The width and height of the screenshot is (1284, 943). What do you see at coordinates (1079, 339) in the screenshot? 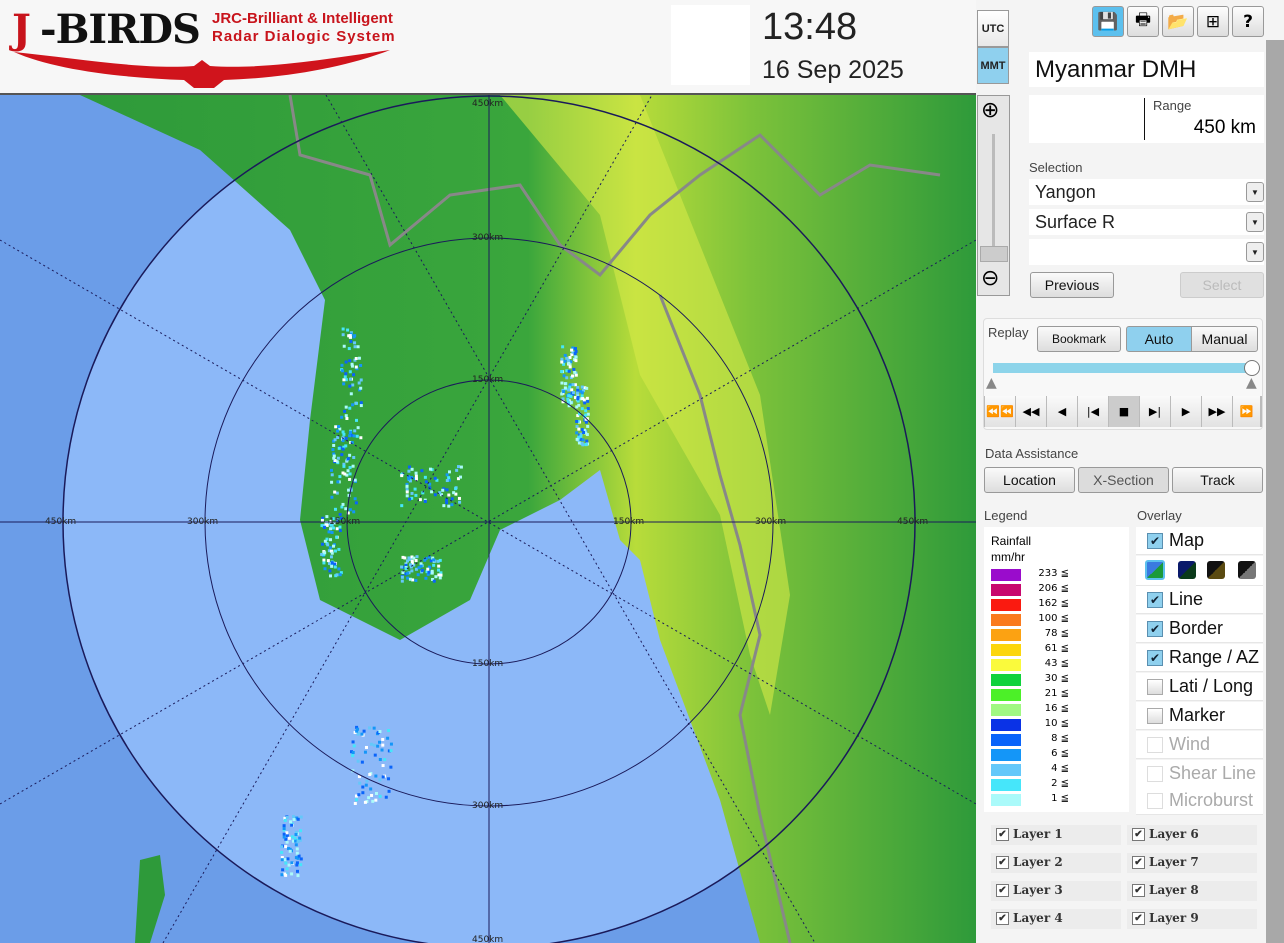
I see `bookmark-button: Bookmark` at bounding box center [1079, 339].